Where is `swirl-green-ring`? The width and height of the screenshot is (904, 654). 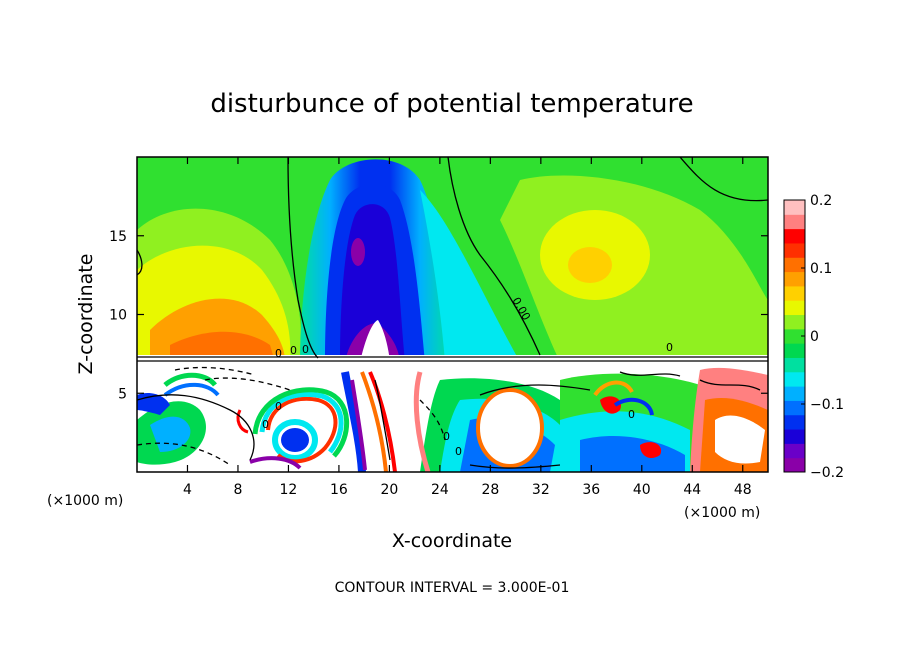 swirl-green-ring is located at coordinates (300, 422).